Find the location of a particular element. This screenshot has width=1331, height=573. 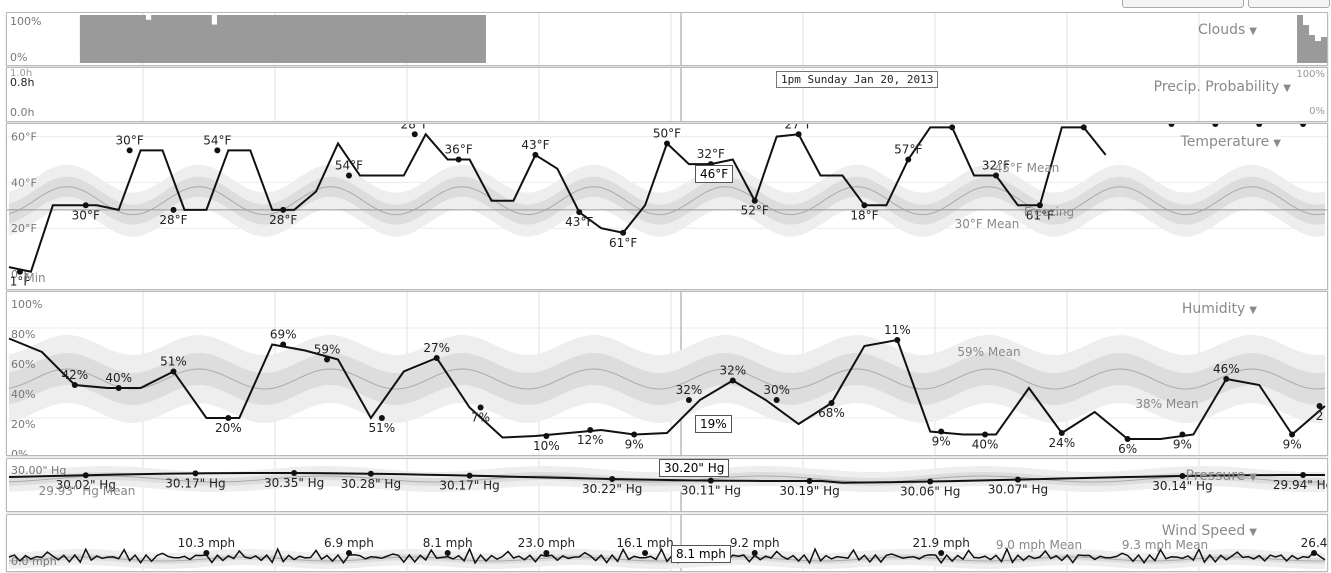

humidity-data-label: 11% is located at coordinates (897, 330).